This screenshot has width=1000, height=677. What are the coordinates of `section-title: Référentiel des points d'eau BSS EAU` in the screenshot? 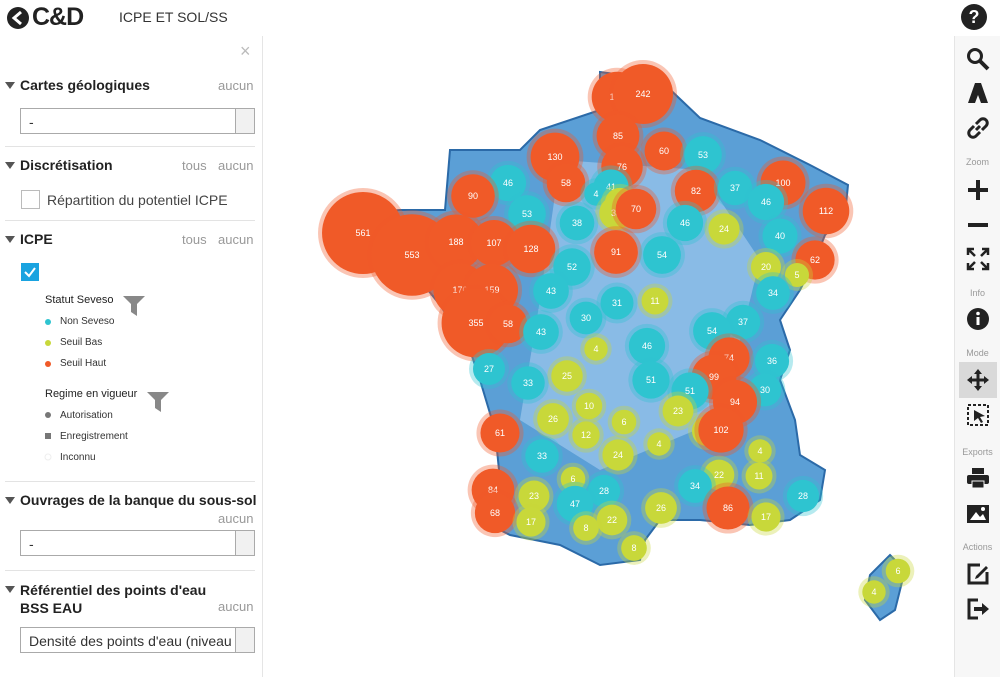 It's located at (113, 599).